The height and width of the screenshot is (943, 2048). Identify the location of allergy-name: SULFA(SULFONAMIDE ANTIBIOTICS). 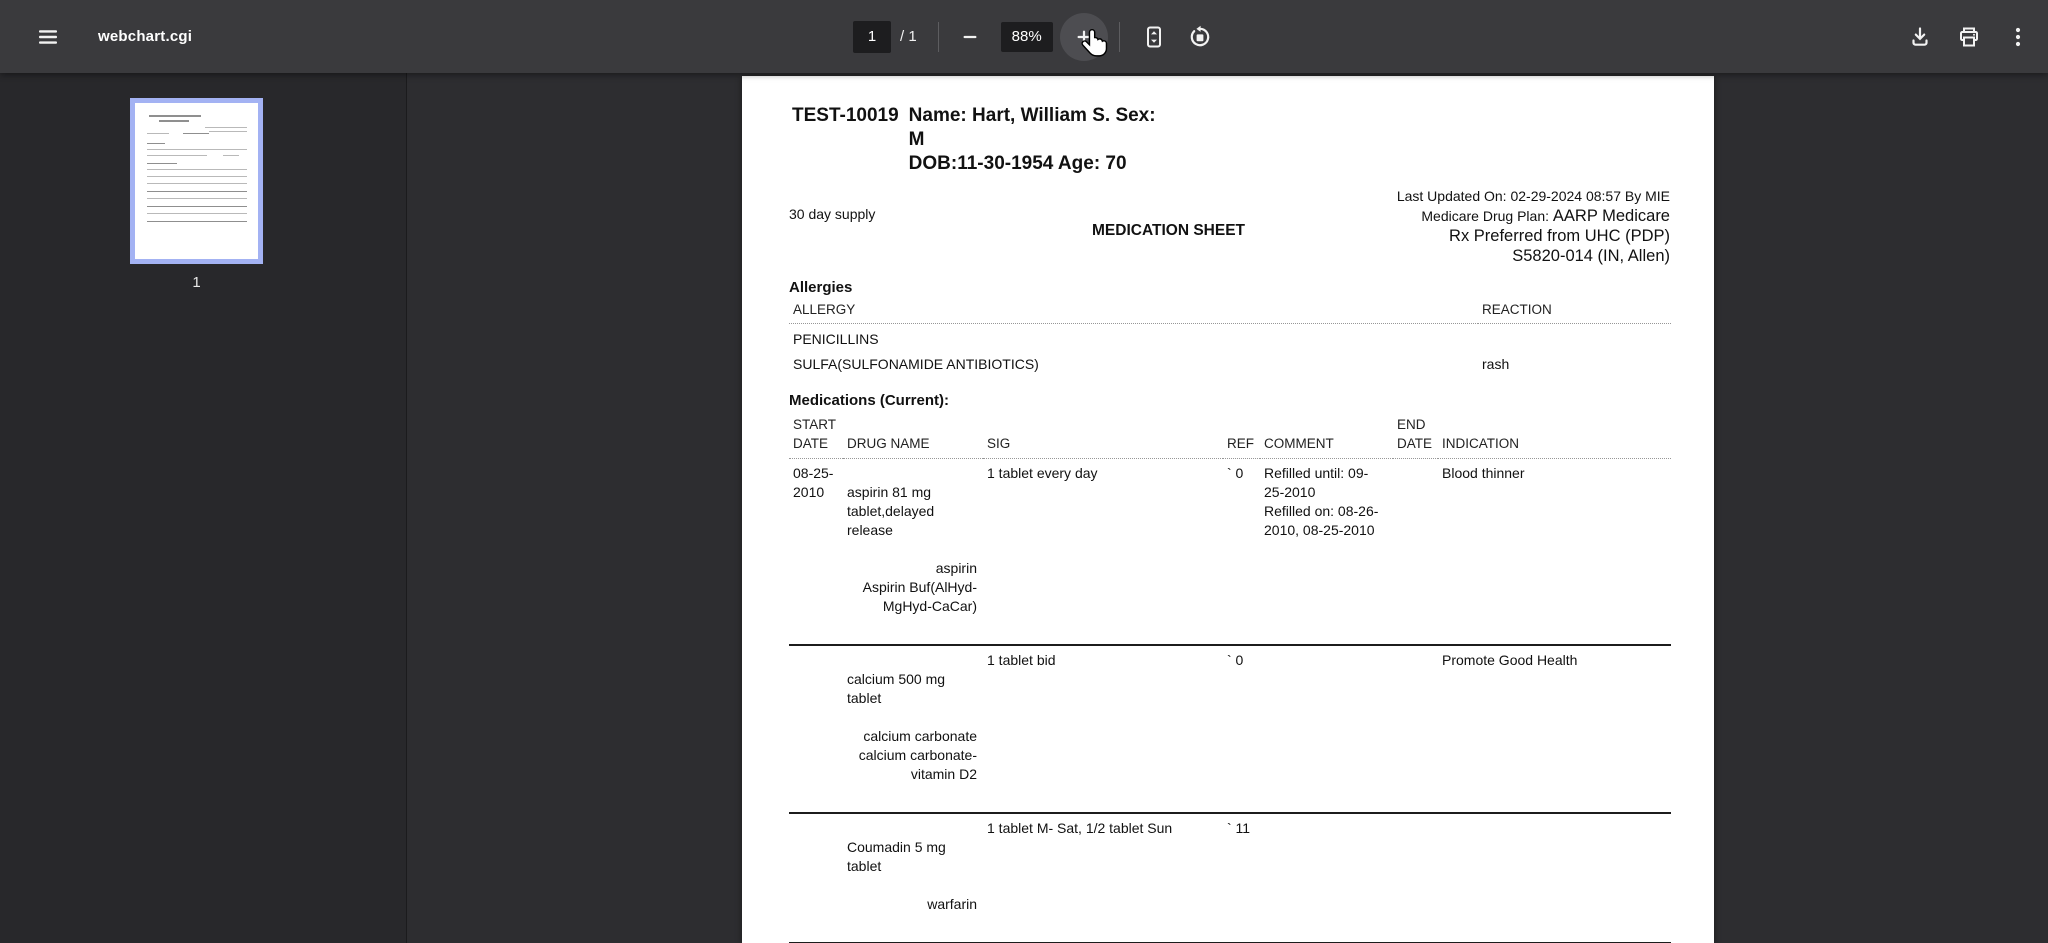
(916, 364).